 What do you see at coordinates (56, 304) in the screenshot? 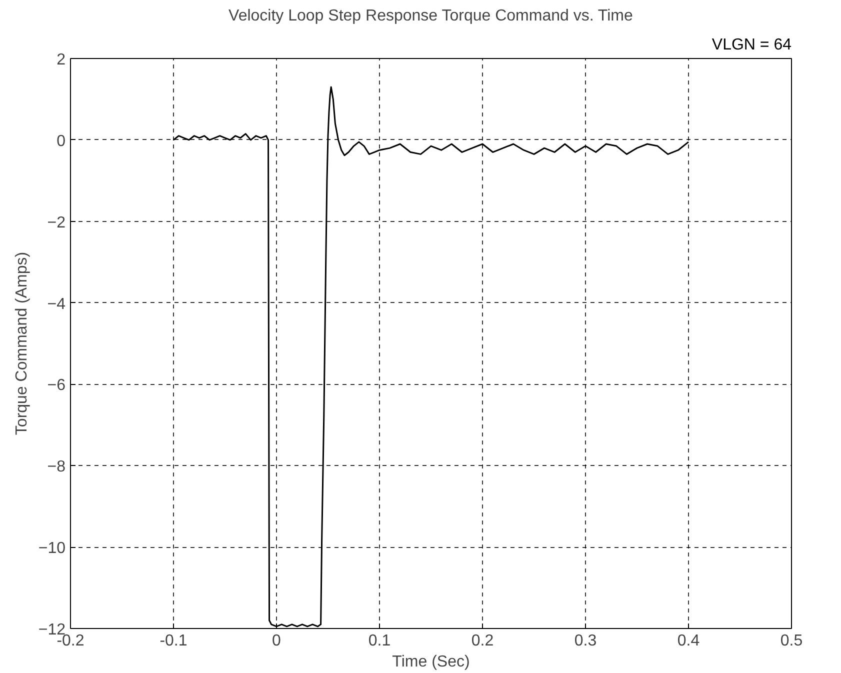
I see `y-tick-label: −4` at bounding box center [56, 304].